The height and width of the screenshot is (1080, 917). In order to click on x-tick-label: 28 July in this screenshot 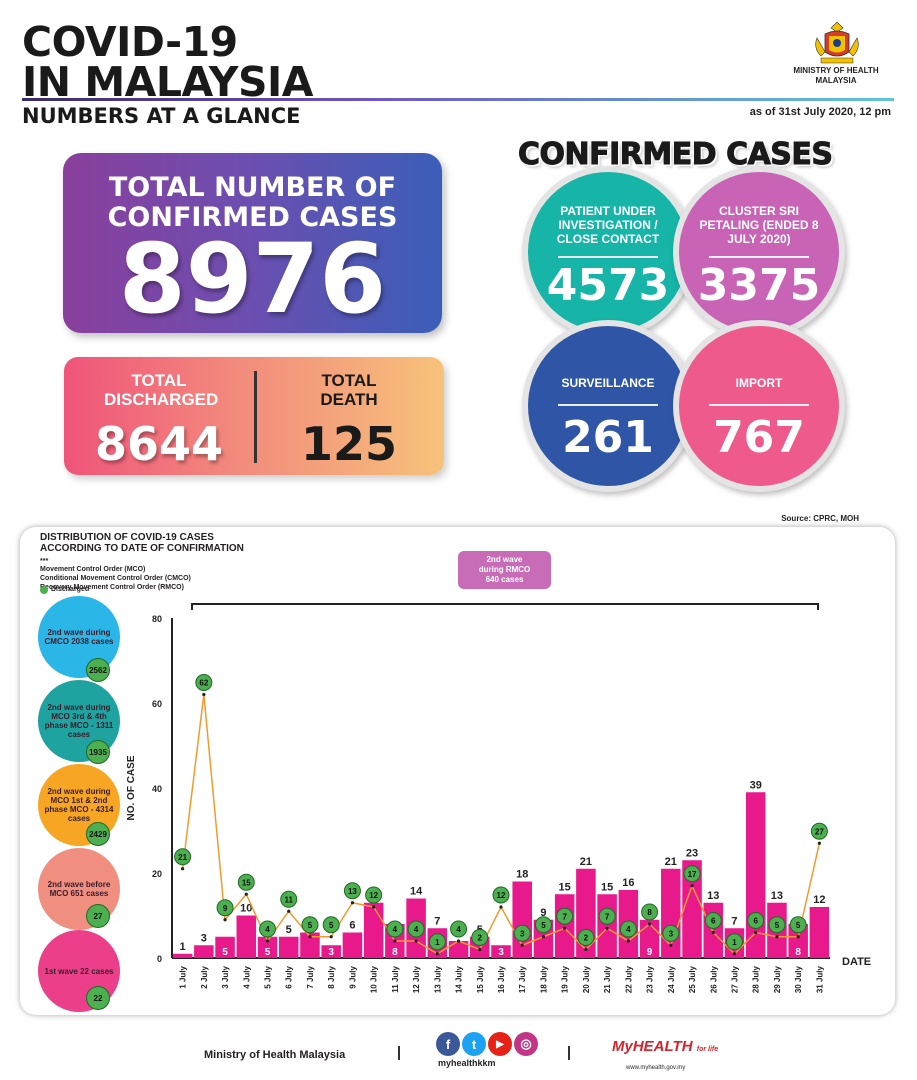, I will do `click(756, 979)`.